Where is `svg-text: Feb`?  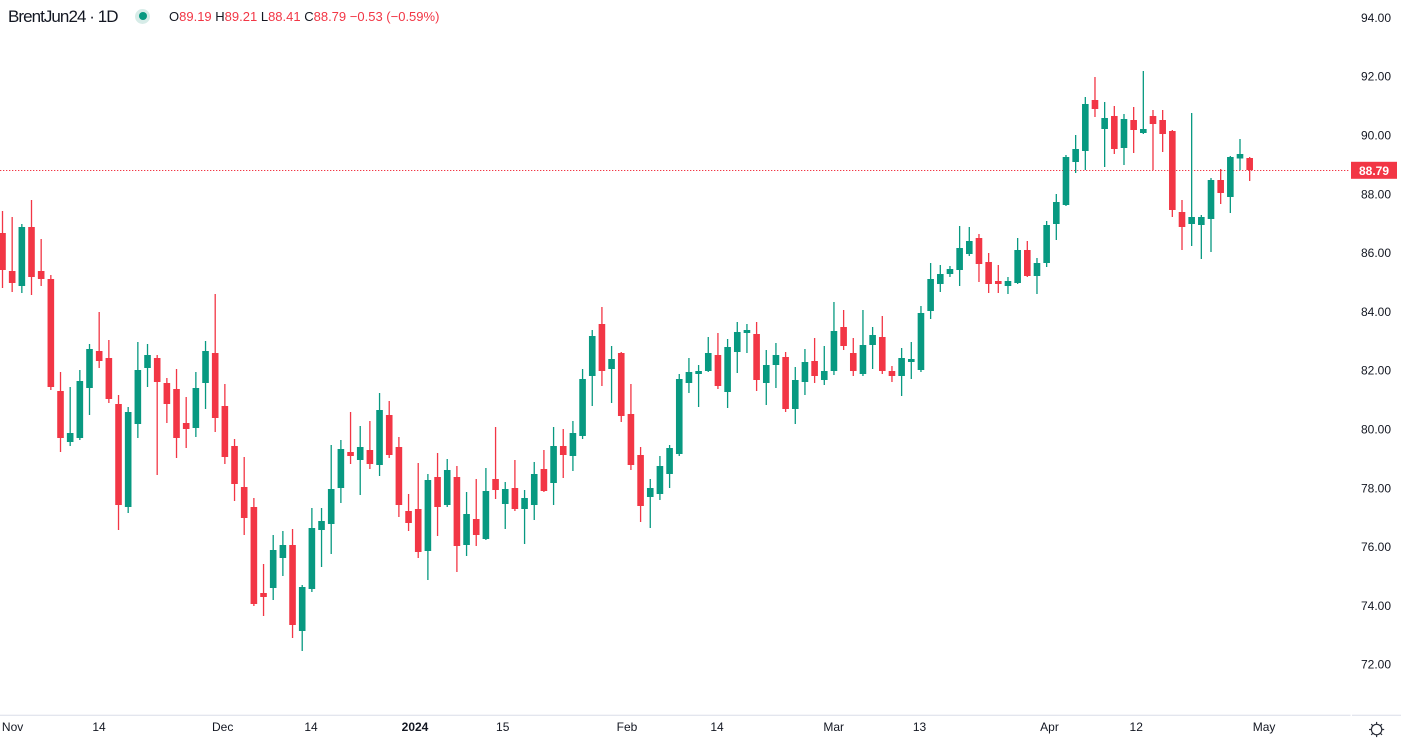
svg-text: Feb is located at coordinates (627, 727).